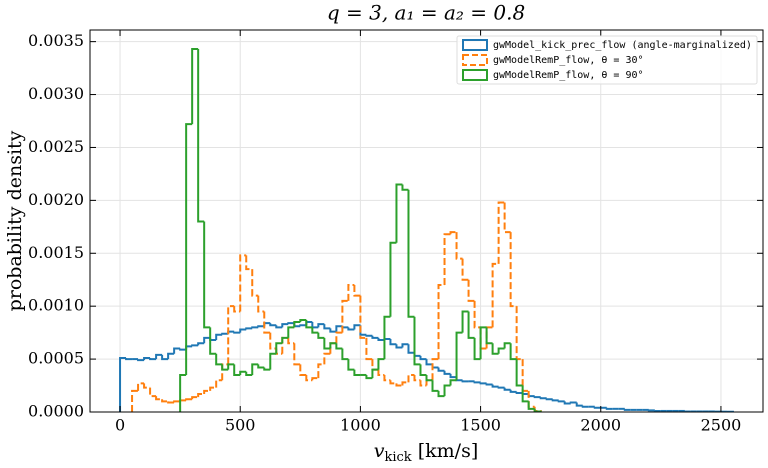  Describe the element at coordinates (56, 40) in the screenshot. I see `y-tick-label: 0.0035` at that location.